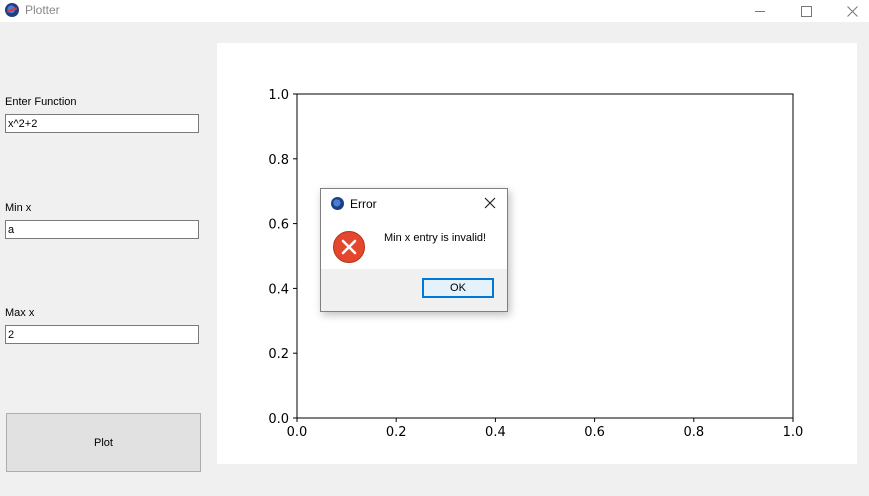  I want to click on min-x-input: a, so click(102, 229).